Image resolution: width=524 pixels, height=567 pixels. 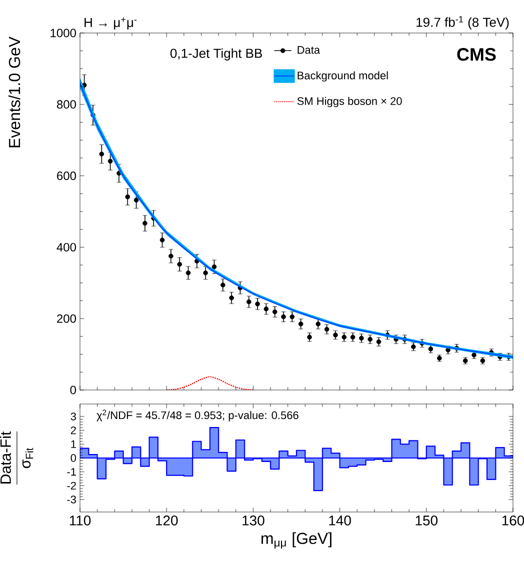 What do you see at coordinates (66, 176) in the screenshot?
I see `y-tick-label: 600` at bounding box center [66, 176].